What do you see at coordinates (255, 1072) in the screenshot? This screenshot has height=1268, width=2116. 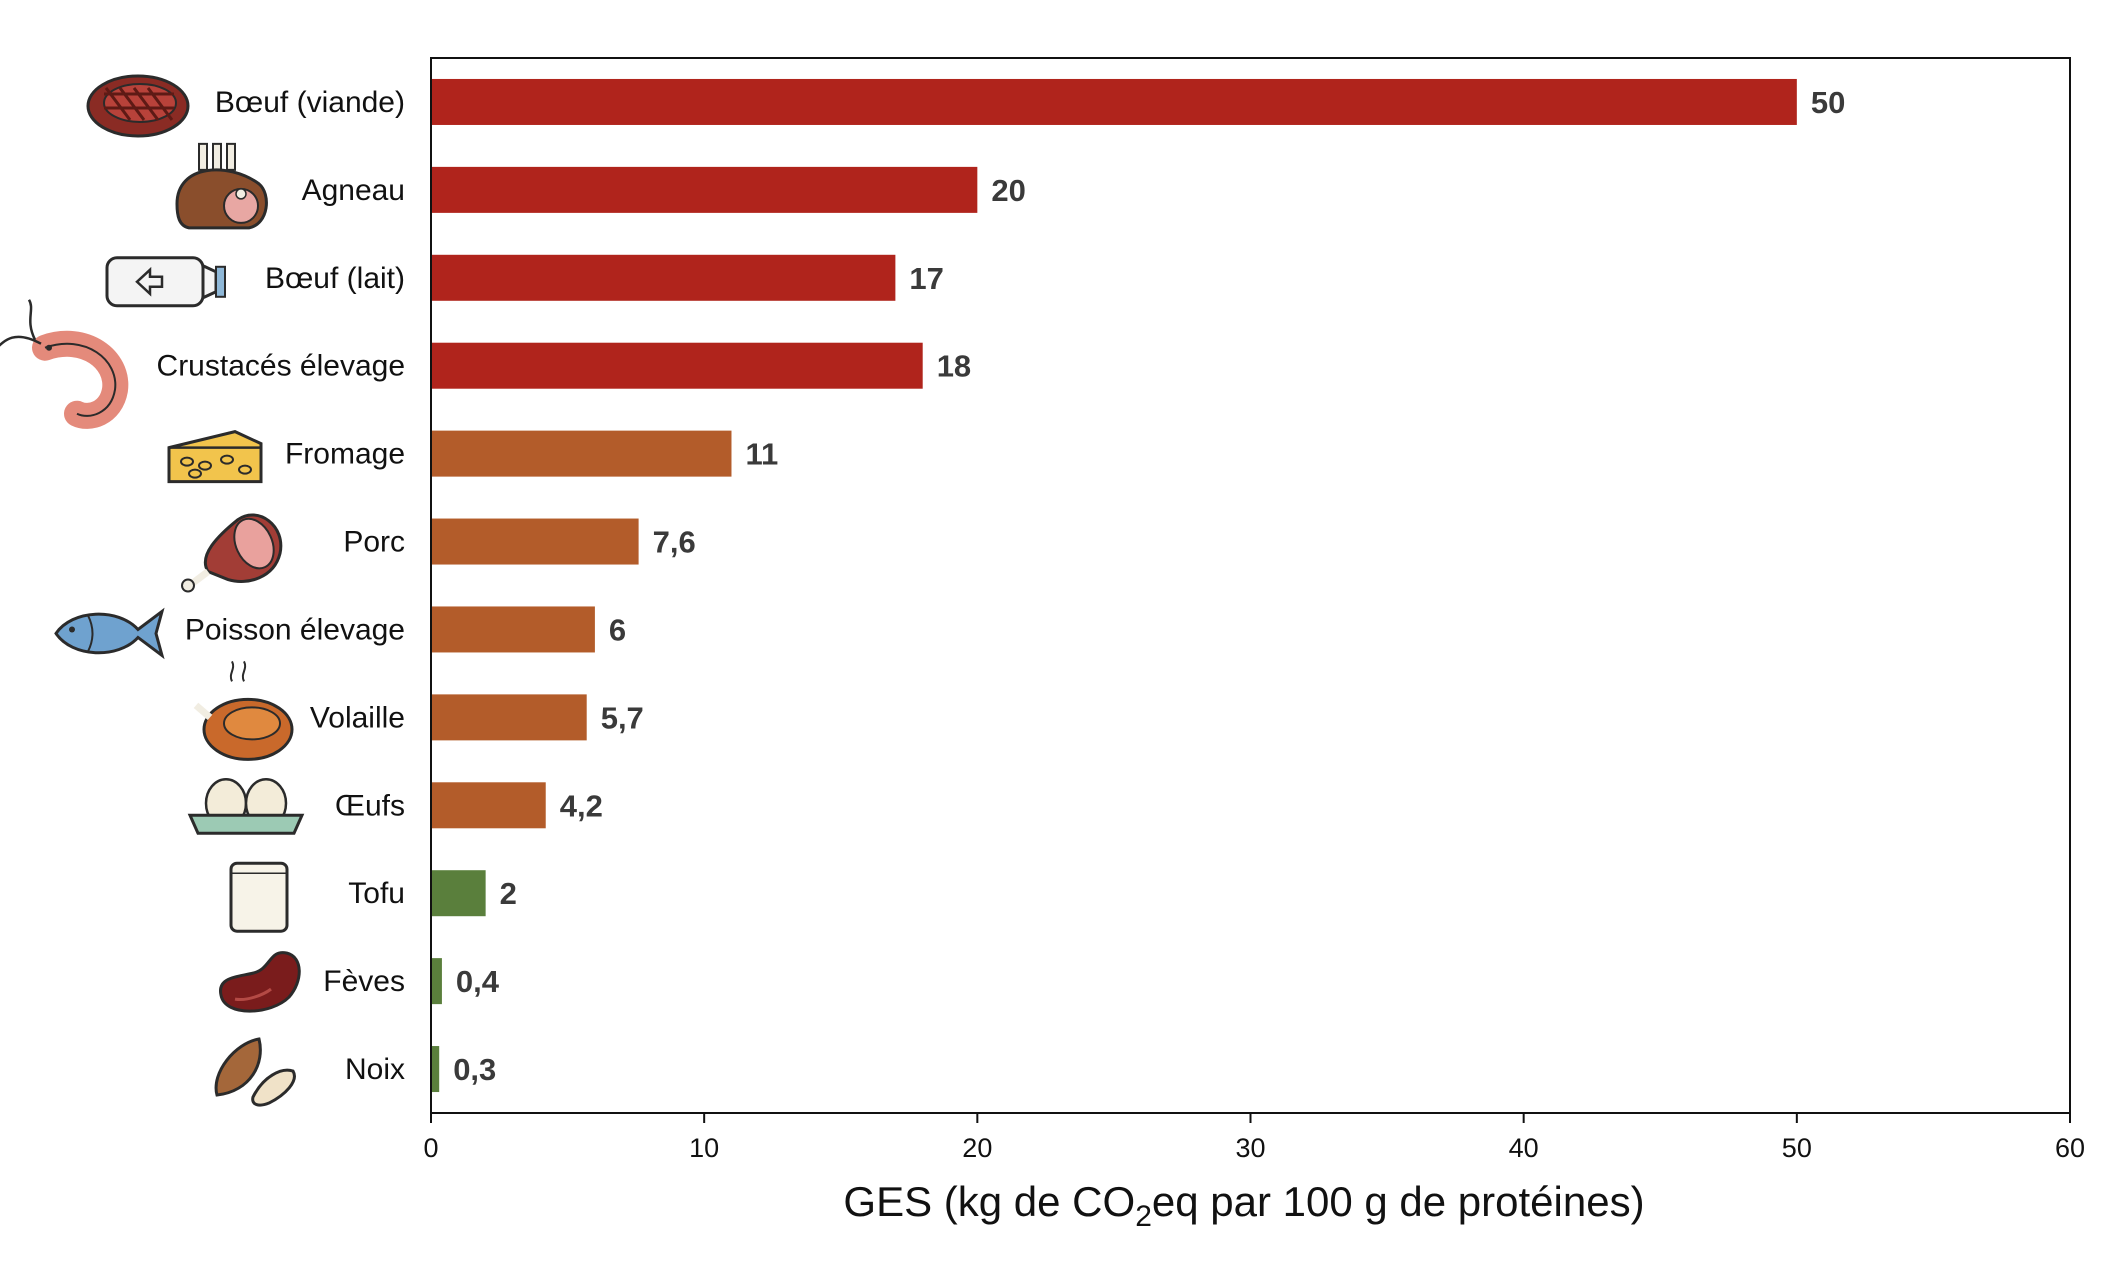 I see `nuts-icon` at bounding box center [255, 1072].